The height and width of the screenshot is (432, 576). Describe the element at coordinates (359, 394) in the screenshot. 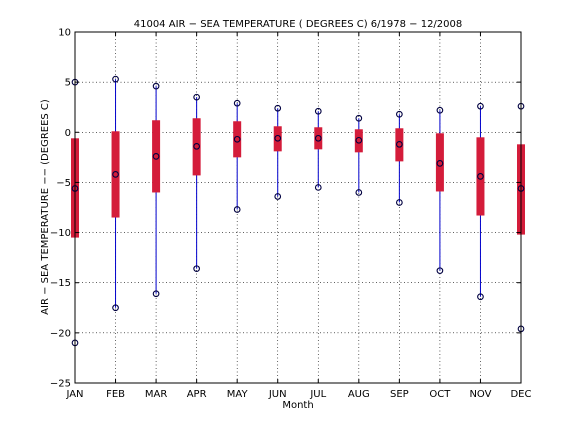

I see `x-tick-label: AUG` at that location.